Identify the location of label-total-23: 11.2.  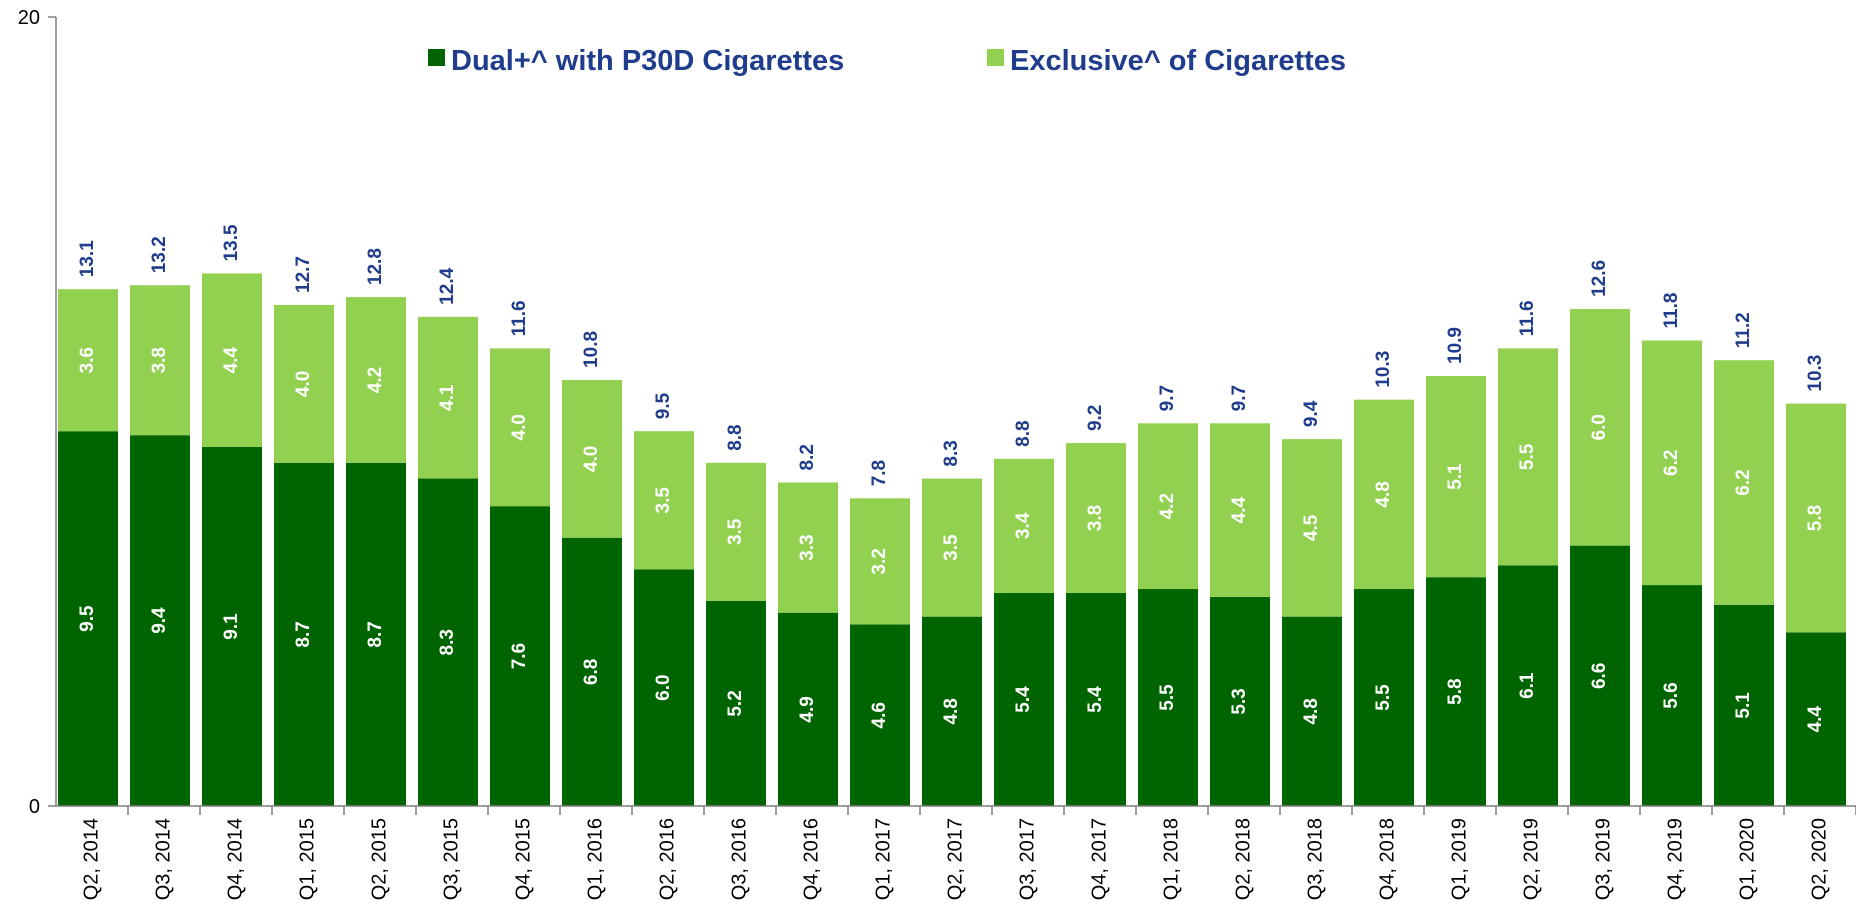
(1743, 330).